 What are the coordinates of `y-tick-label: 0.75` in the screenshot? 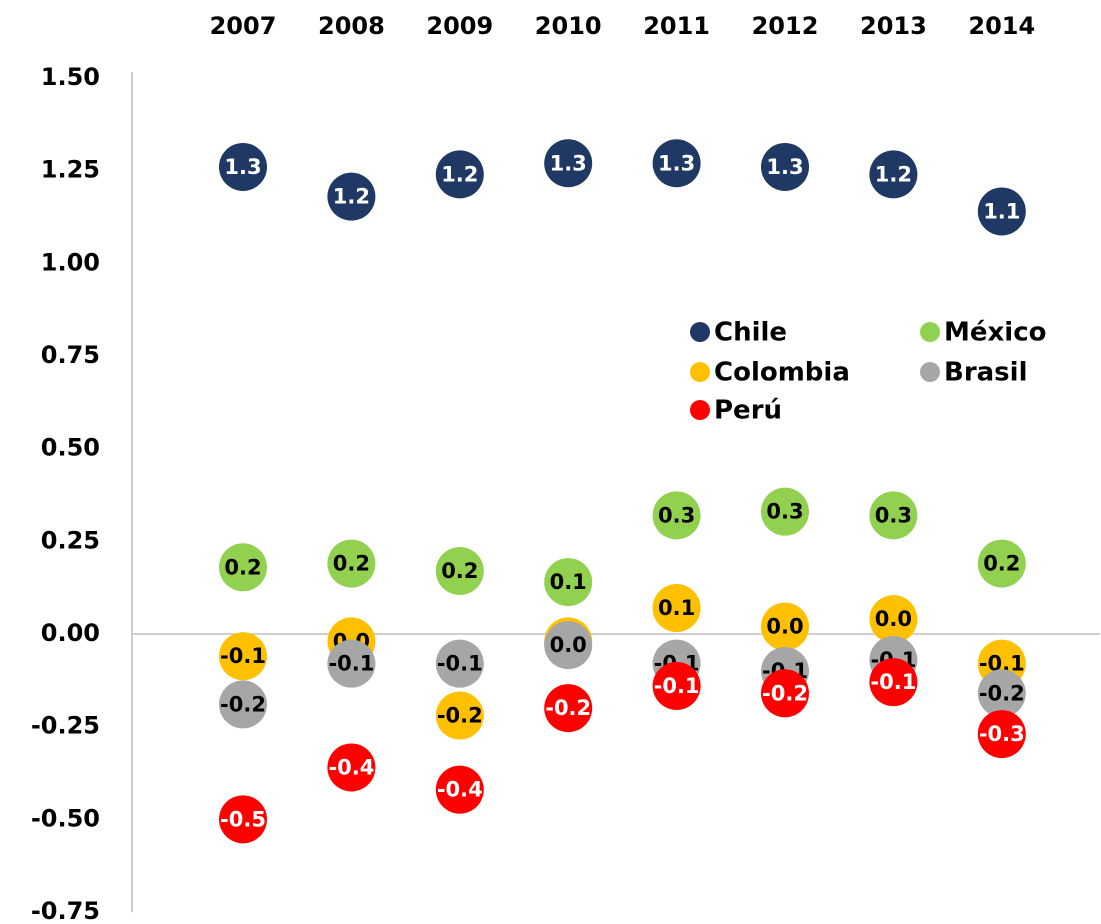 It's located at (70, 355).